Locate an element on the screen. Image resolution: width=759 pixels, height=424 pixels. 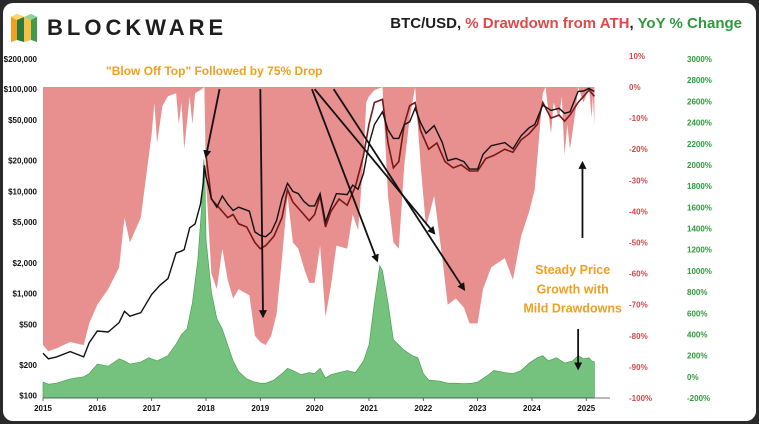
yoy-tick-label: -200% is located at coordinates (698, 398).